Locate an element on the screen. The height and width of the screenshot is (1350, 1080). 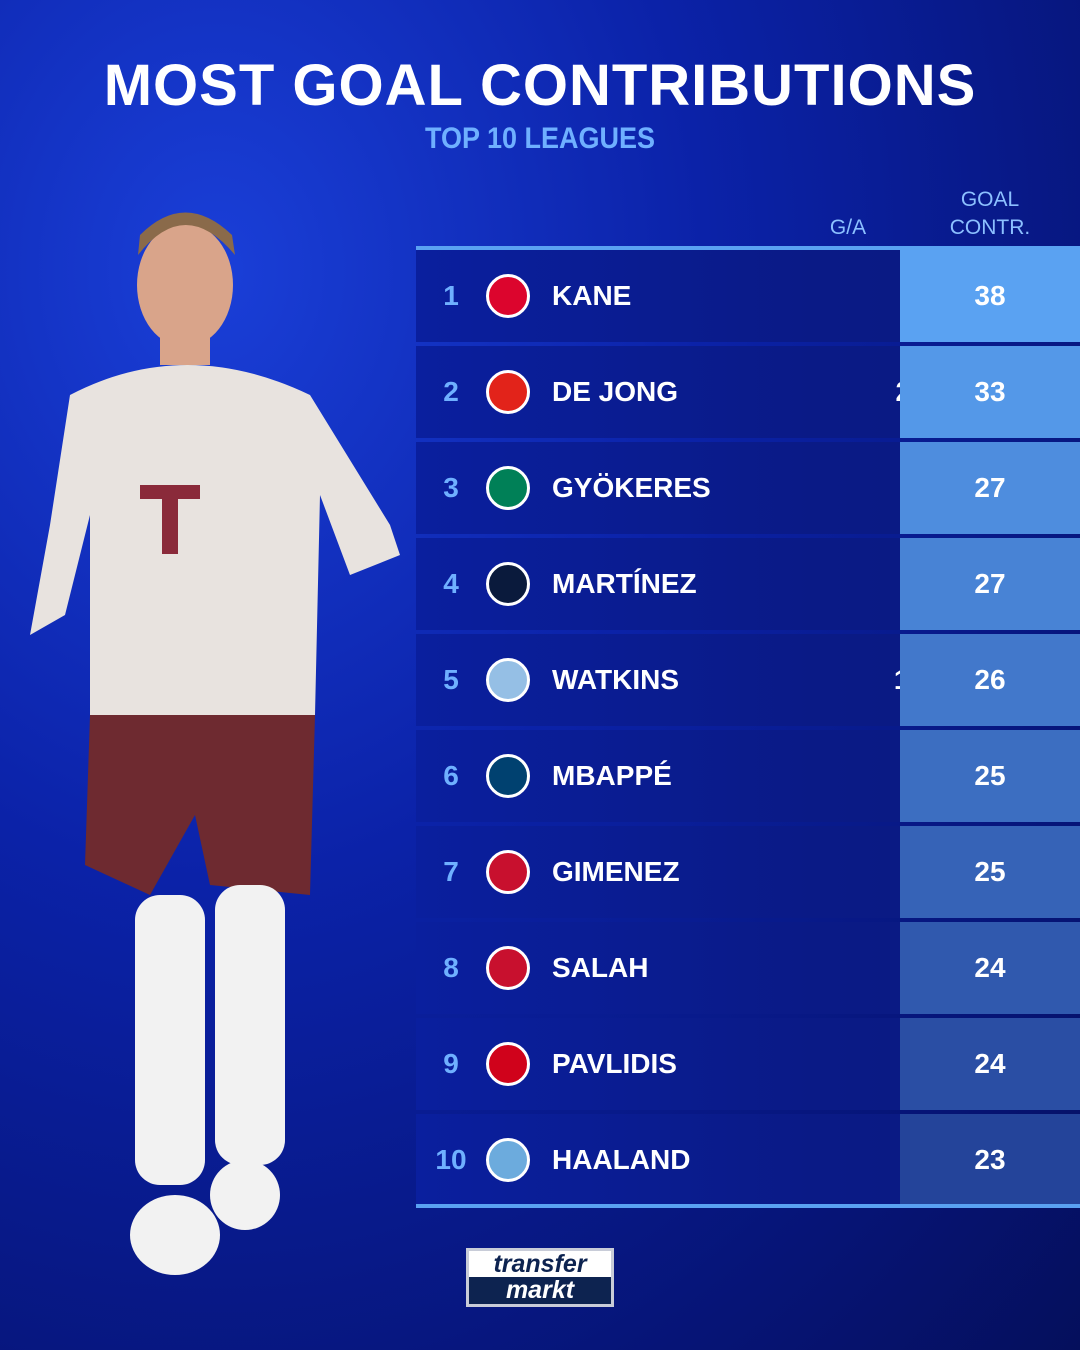
table-row: 6 MBAPPÉ 21/4 25 is located at coordinates (748, 776).